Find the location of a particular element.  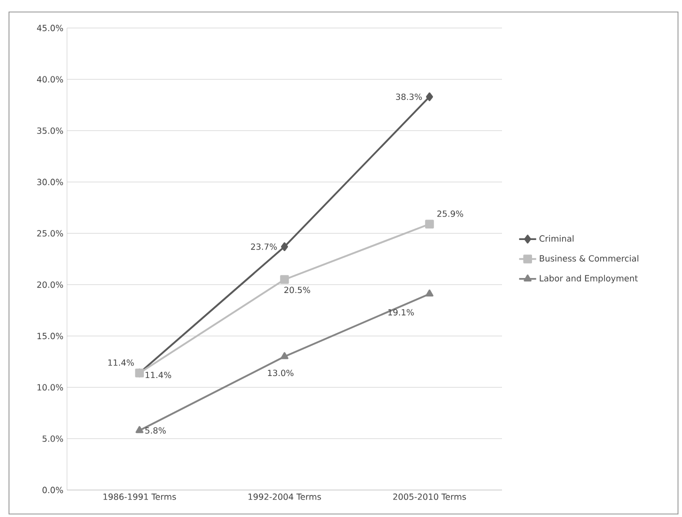

y-tick-label: 10.0% is located at coordinates (51, 387).